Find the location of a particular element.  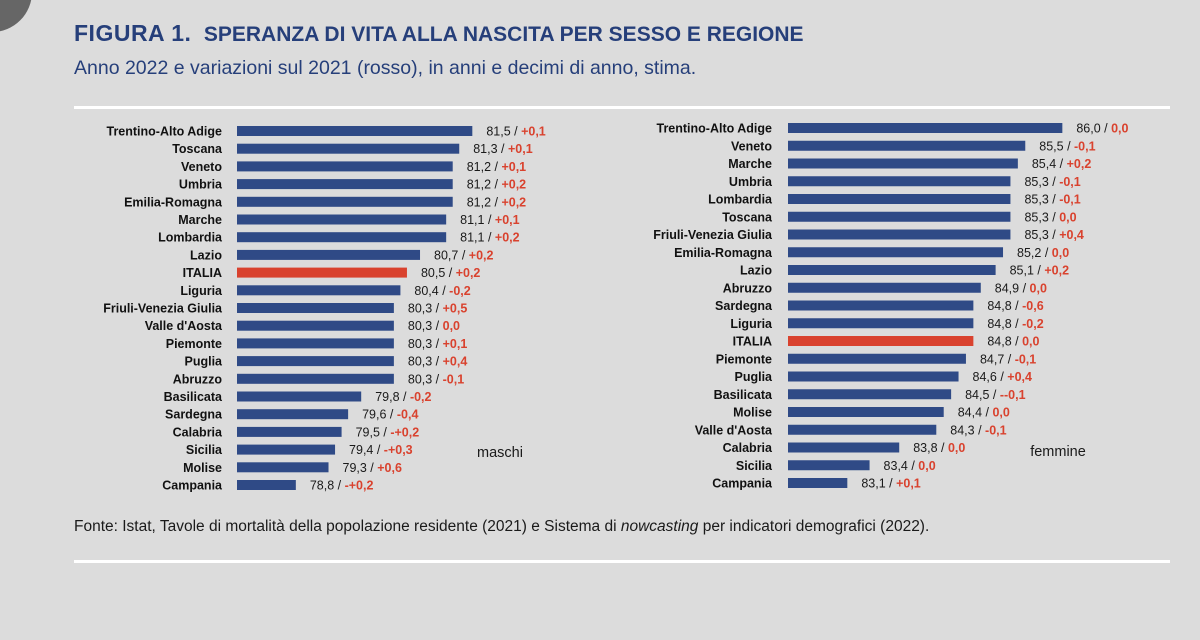

maschi-value-label: 79,5 / -+0,2 is located at coordinates (388, 432).